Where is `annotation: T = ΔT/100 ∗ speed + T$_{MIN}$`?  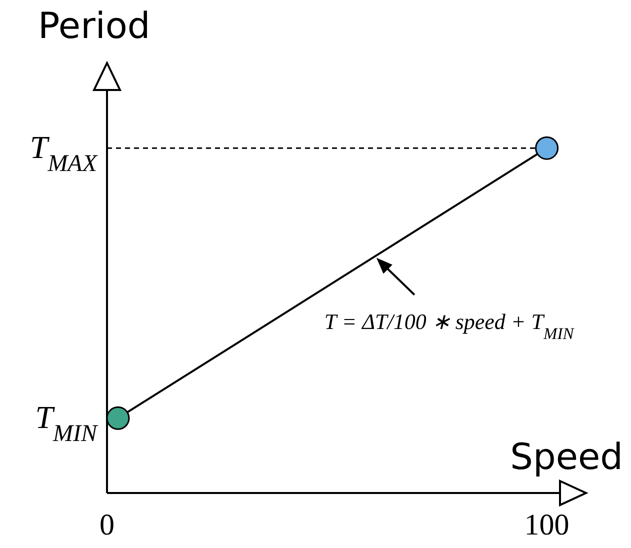
annotation: T = ΔT/100 ∗ speed + T$_{MIN}$ is located at coordinates (449, 325).